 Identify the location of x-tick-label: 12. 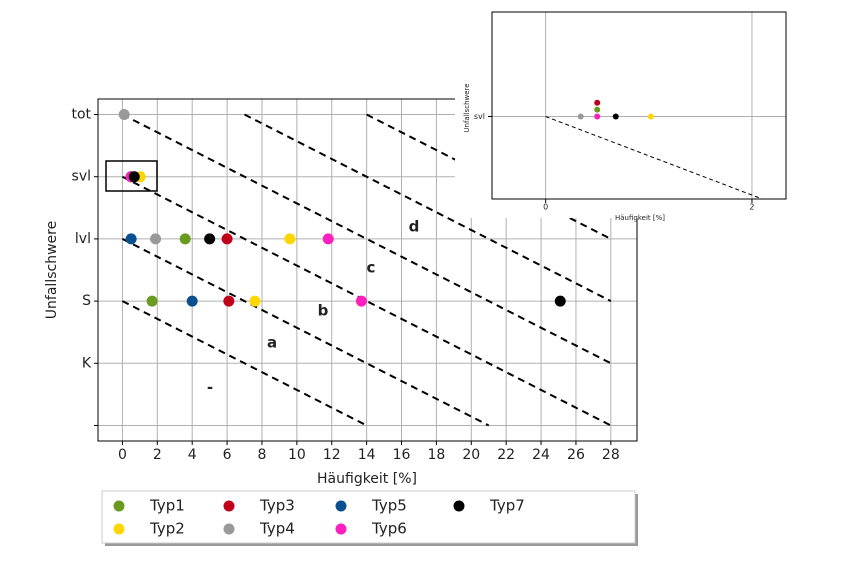
(332, 455).